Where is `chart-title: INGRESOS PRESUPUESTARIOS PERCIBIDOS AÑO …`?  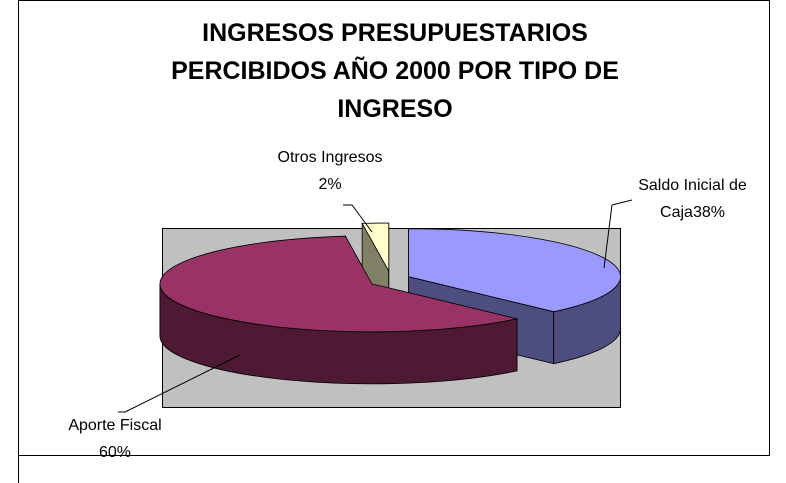 chart-title: INGRESOS PRESUPUESTARIOS PERCIBIDOS AÑO … is located at coordinates (395, 71).